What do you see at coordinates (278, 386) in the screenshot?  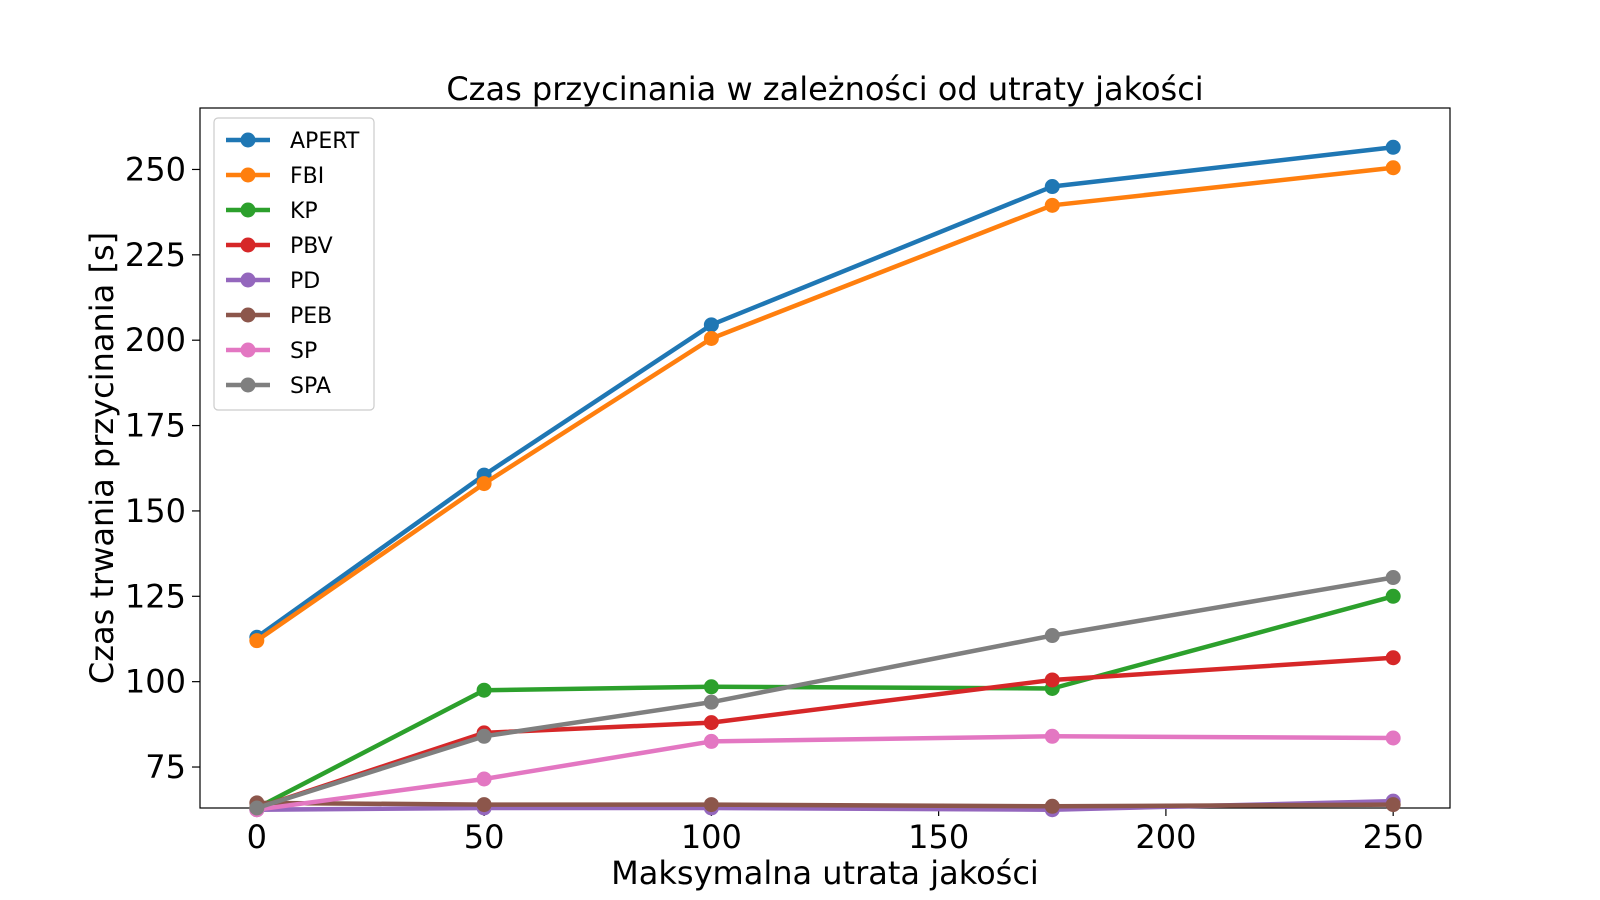 I see `legend-item: SPA` at bounding box center [278, 386].